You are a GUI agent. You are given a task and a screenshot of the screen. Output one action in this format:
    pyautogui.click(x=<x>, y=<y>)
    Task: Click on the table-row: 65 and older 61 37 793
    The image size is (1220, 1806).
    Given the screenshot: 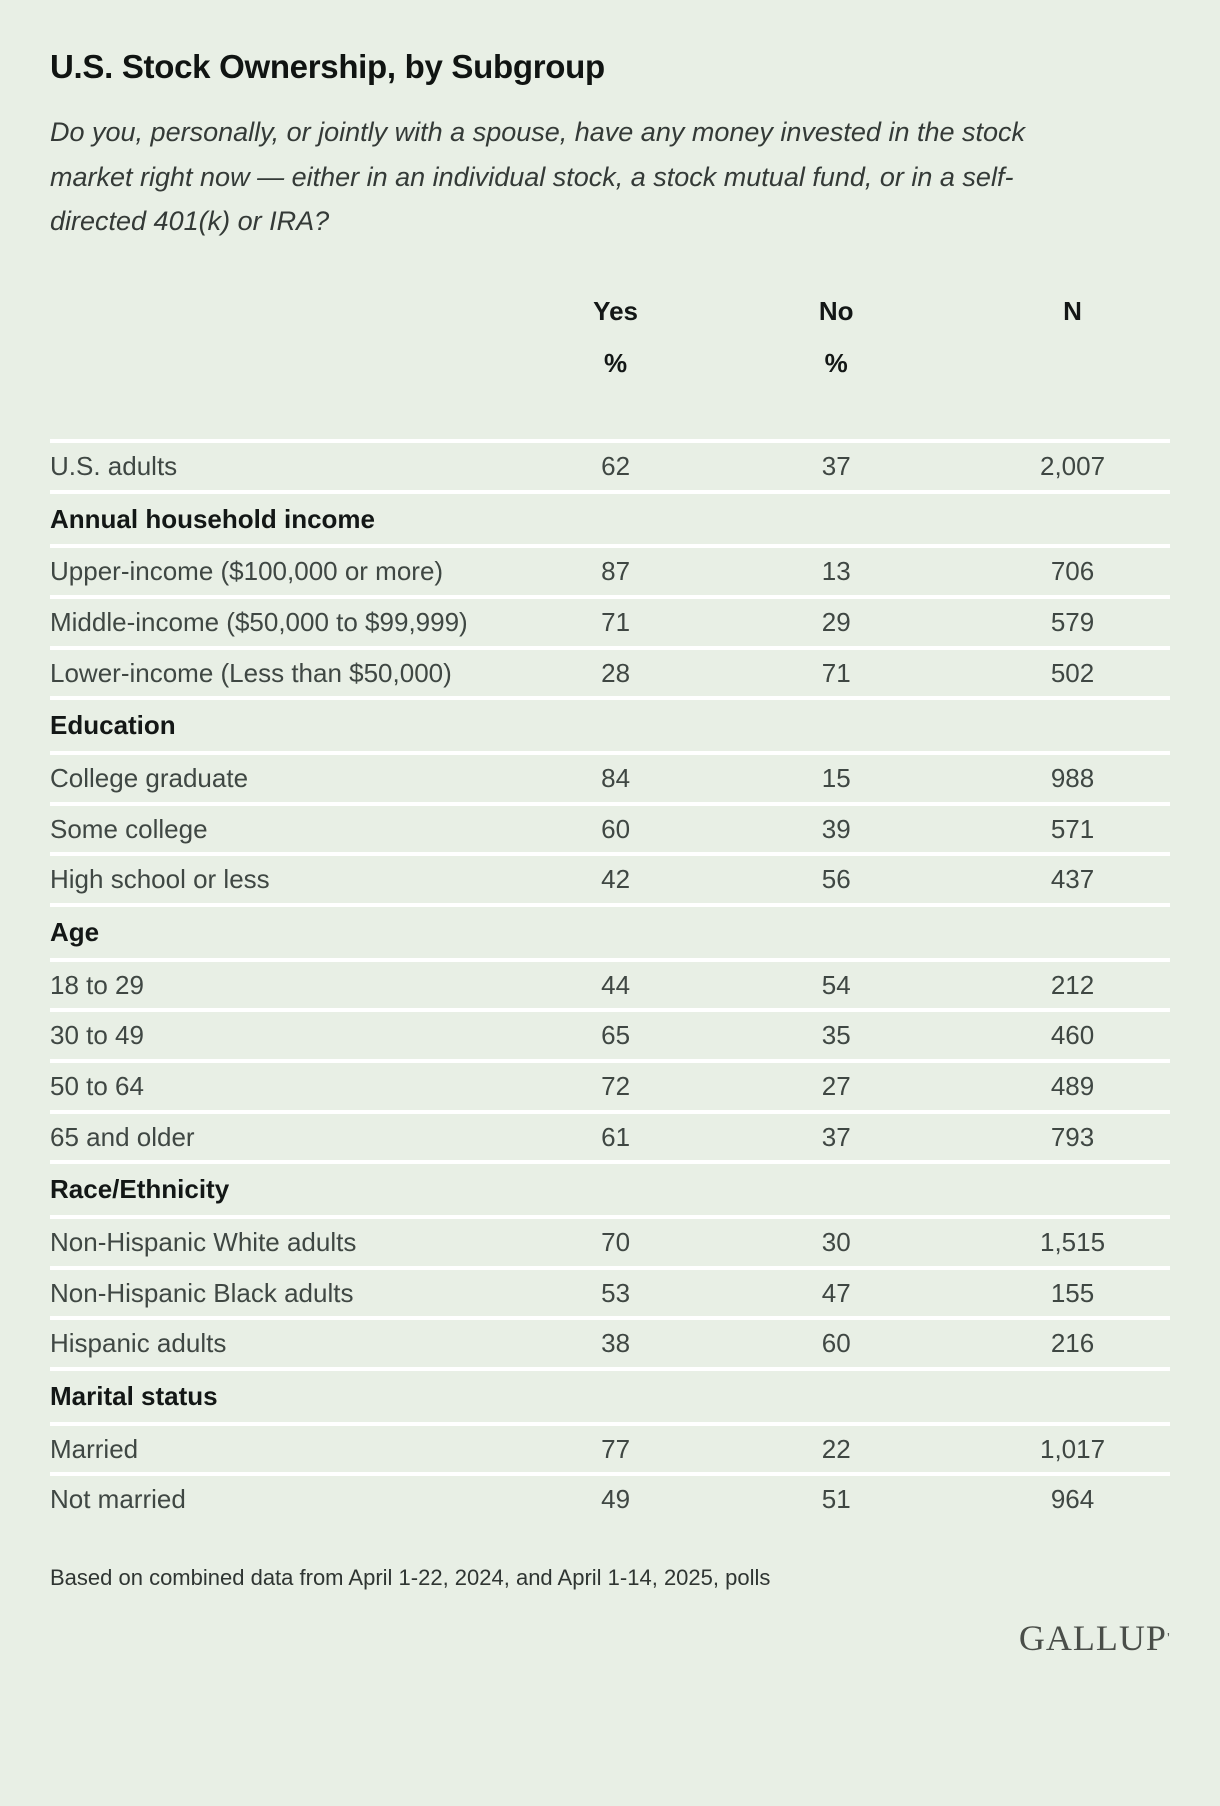 What is the action you would take?
    pyautogui.click(x=610, y=1135)
    